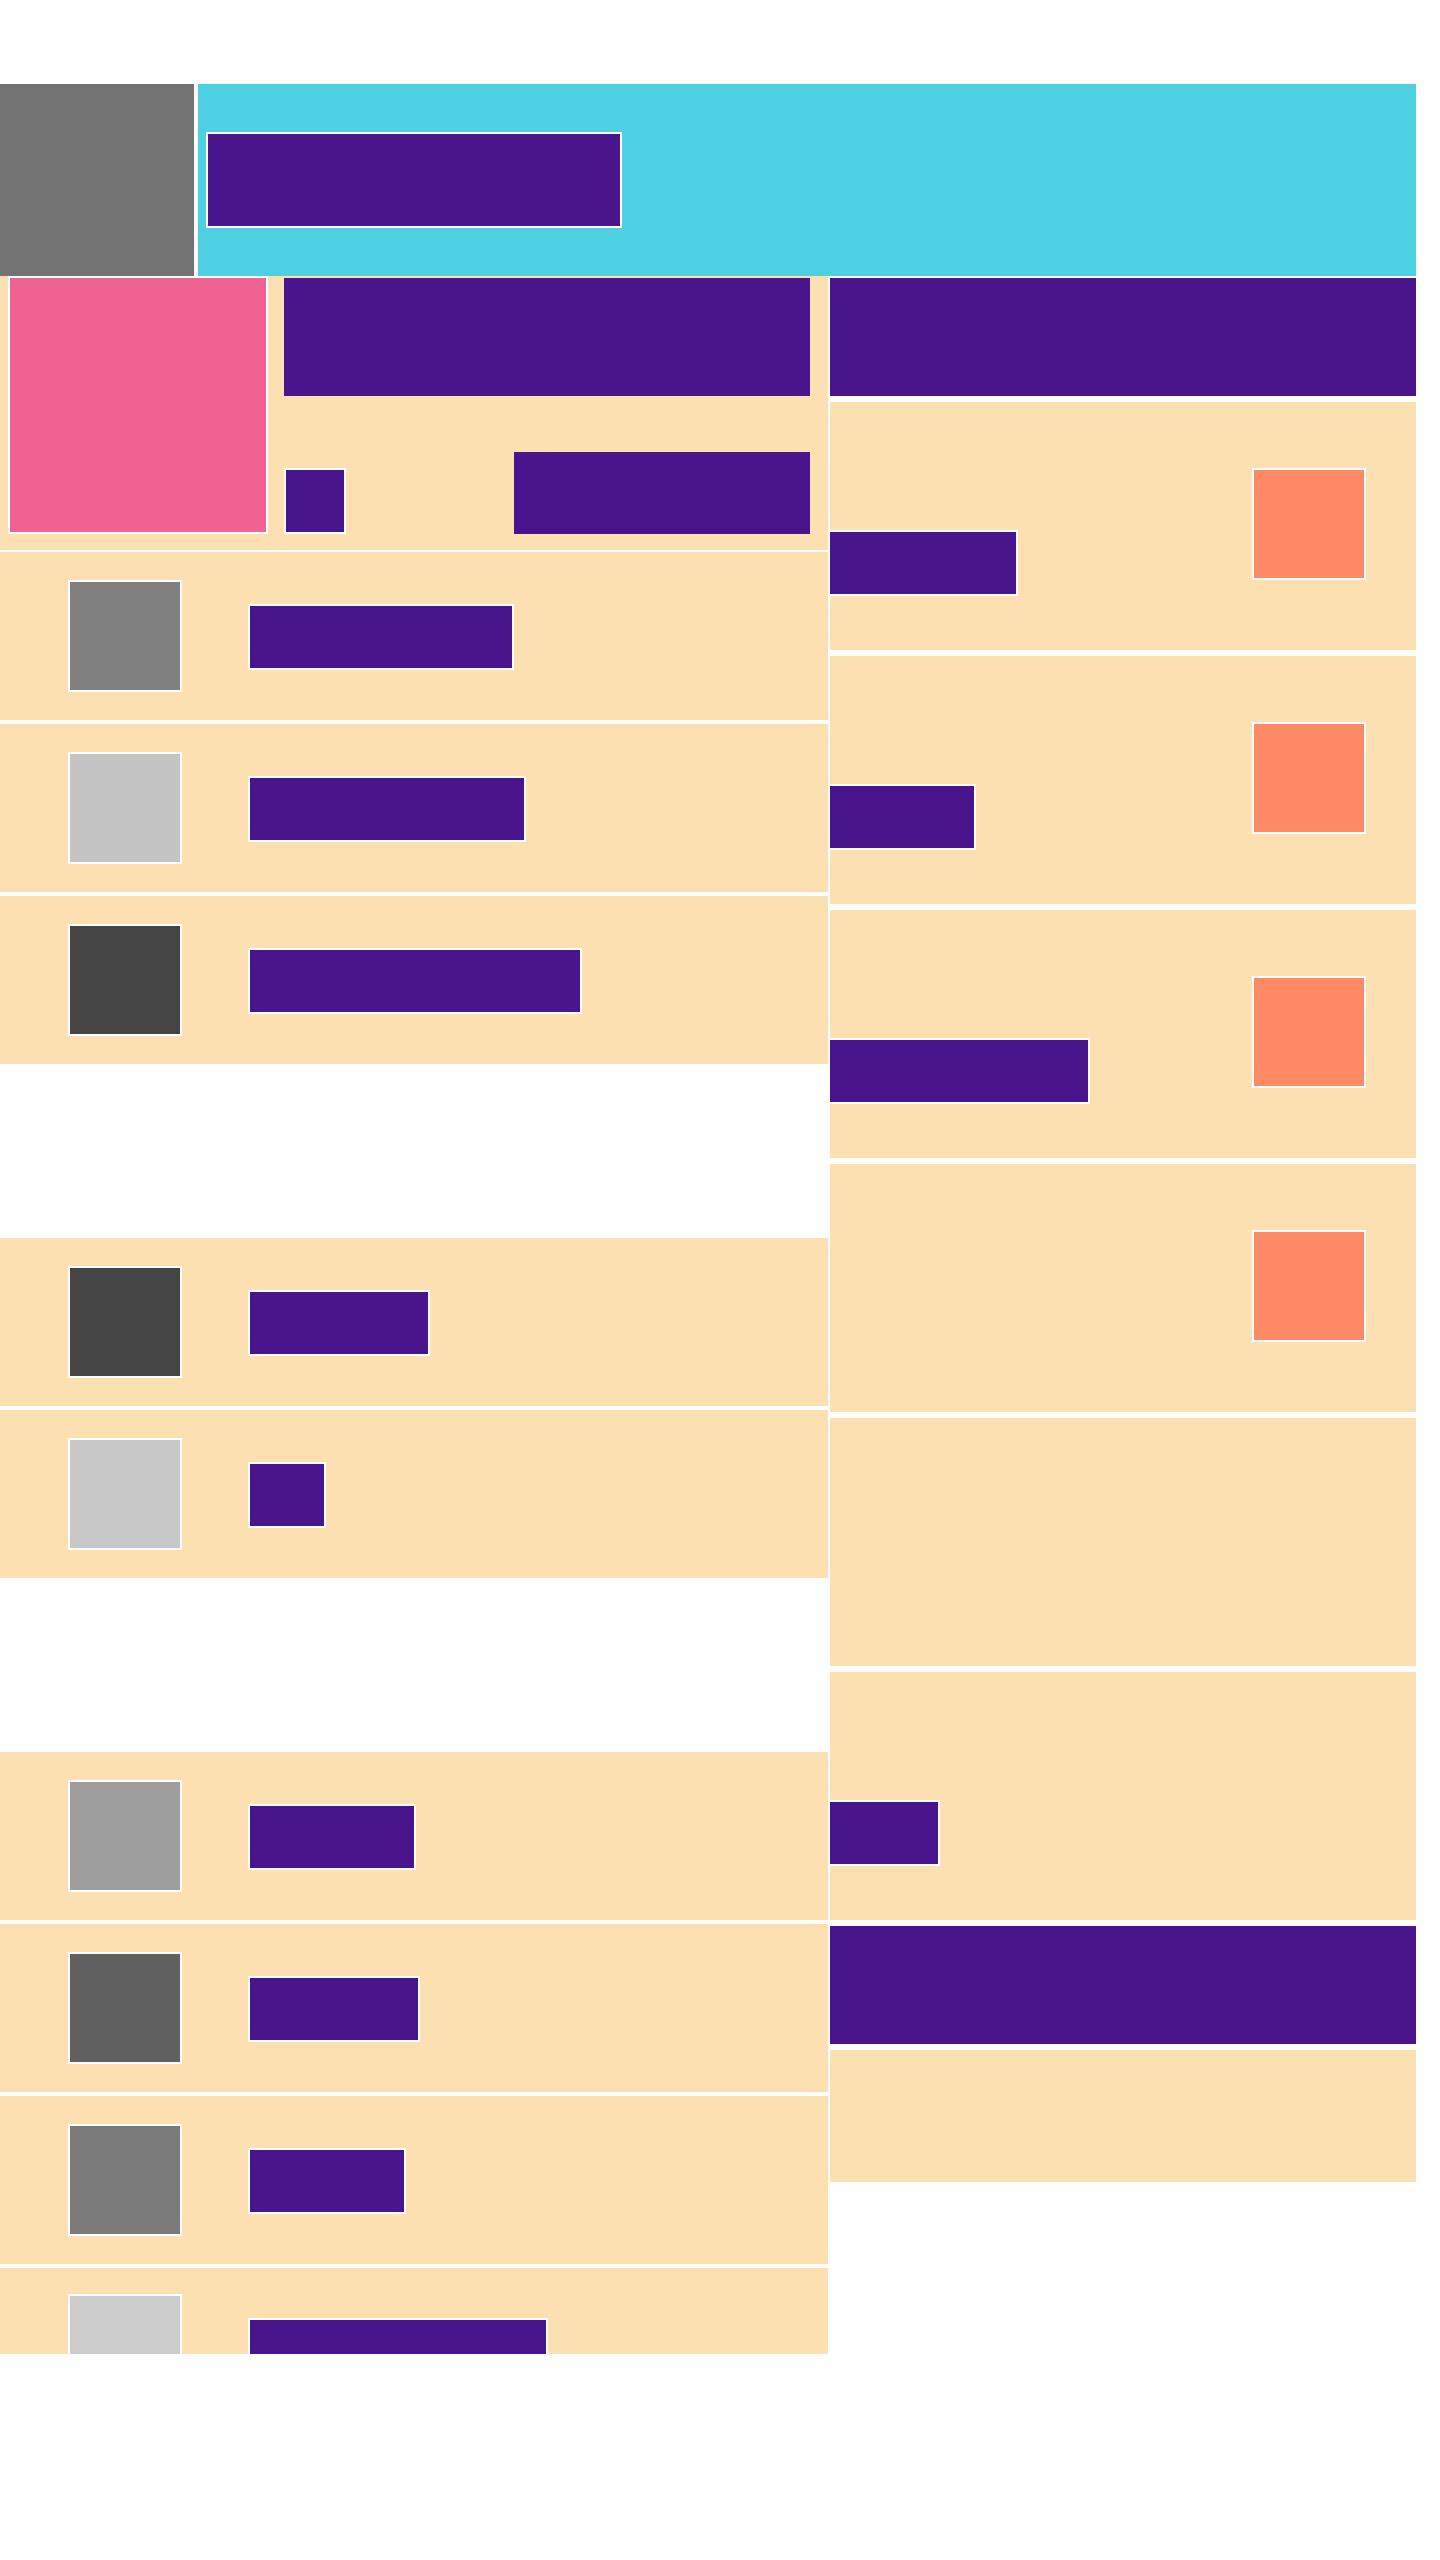 The image size is (1440, 2560). Describe the element at coordinates (414, 2311) in the screenshot. I see `list-item` at that location.